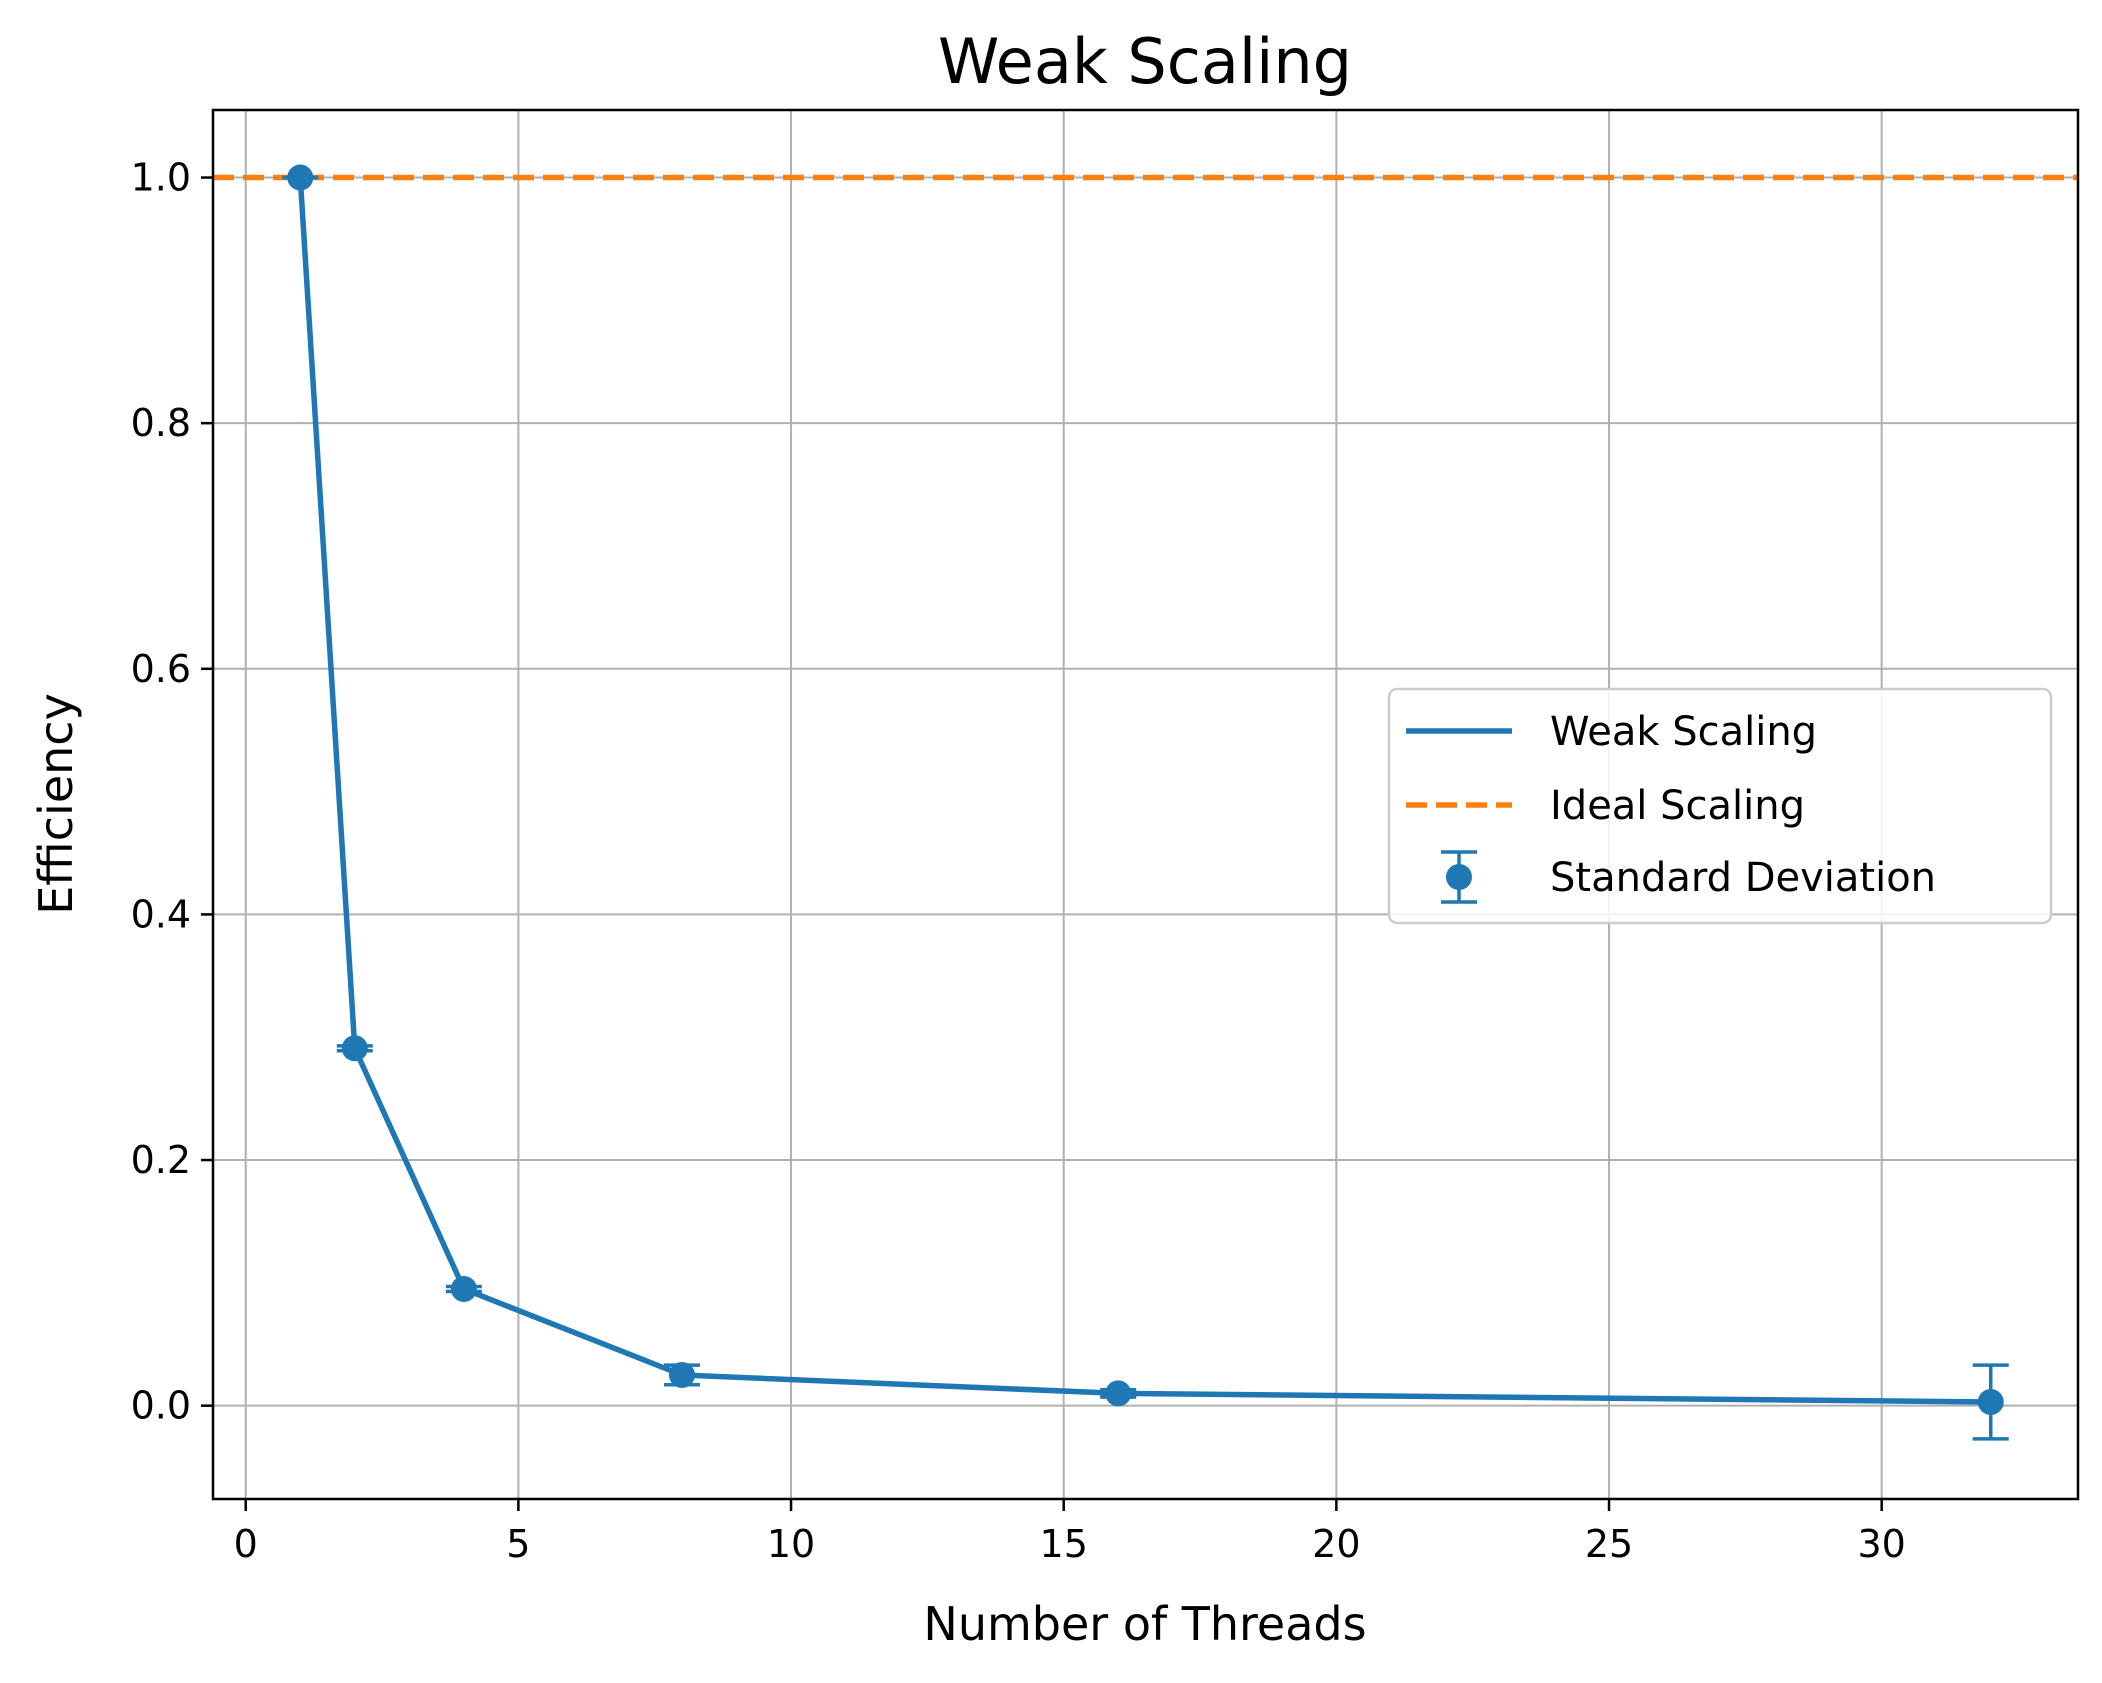 The height and width of the screenshot is (1683, 2102). I want to click on x-tick-label: 15, so click(1064, 1544).